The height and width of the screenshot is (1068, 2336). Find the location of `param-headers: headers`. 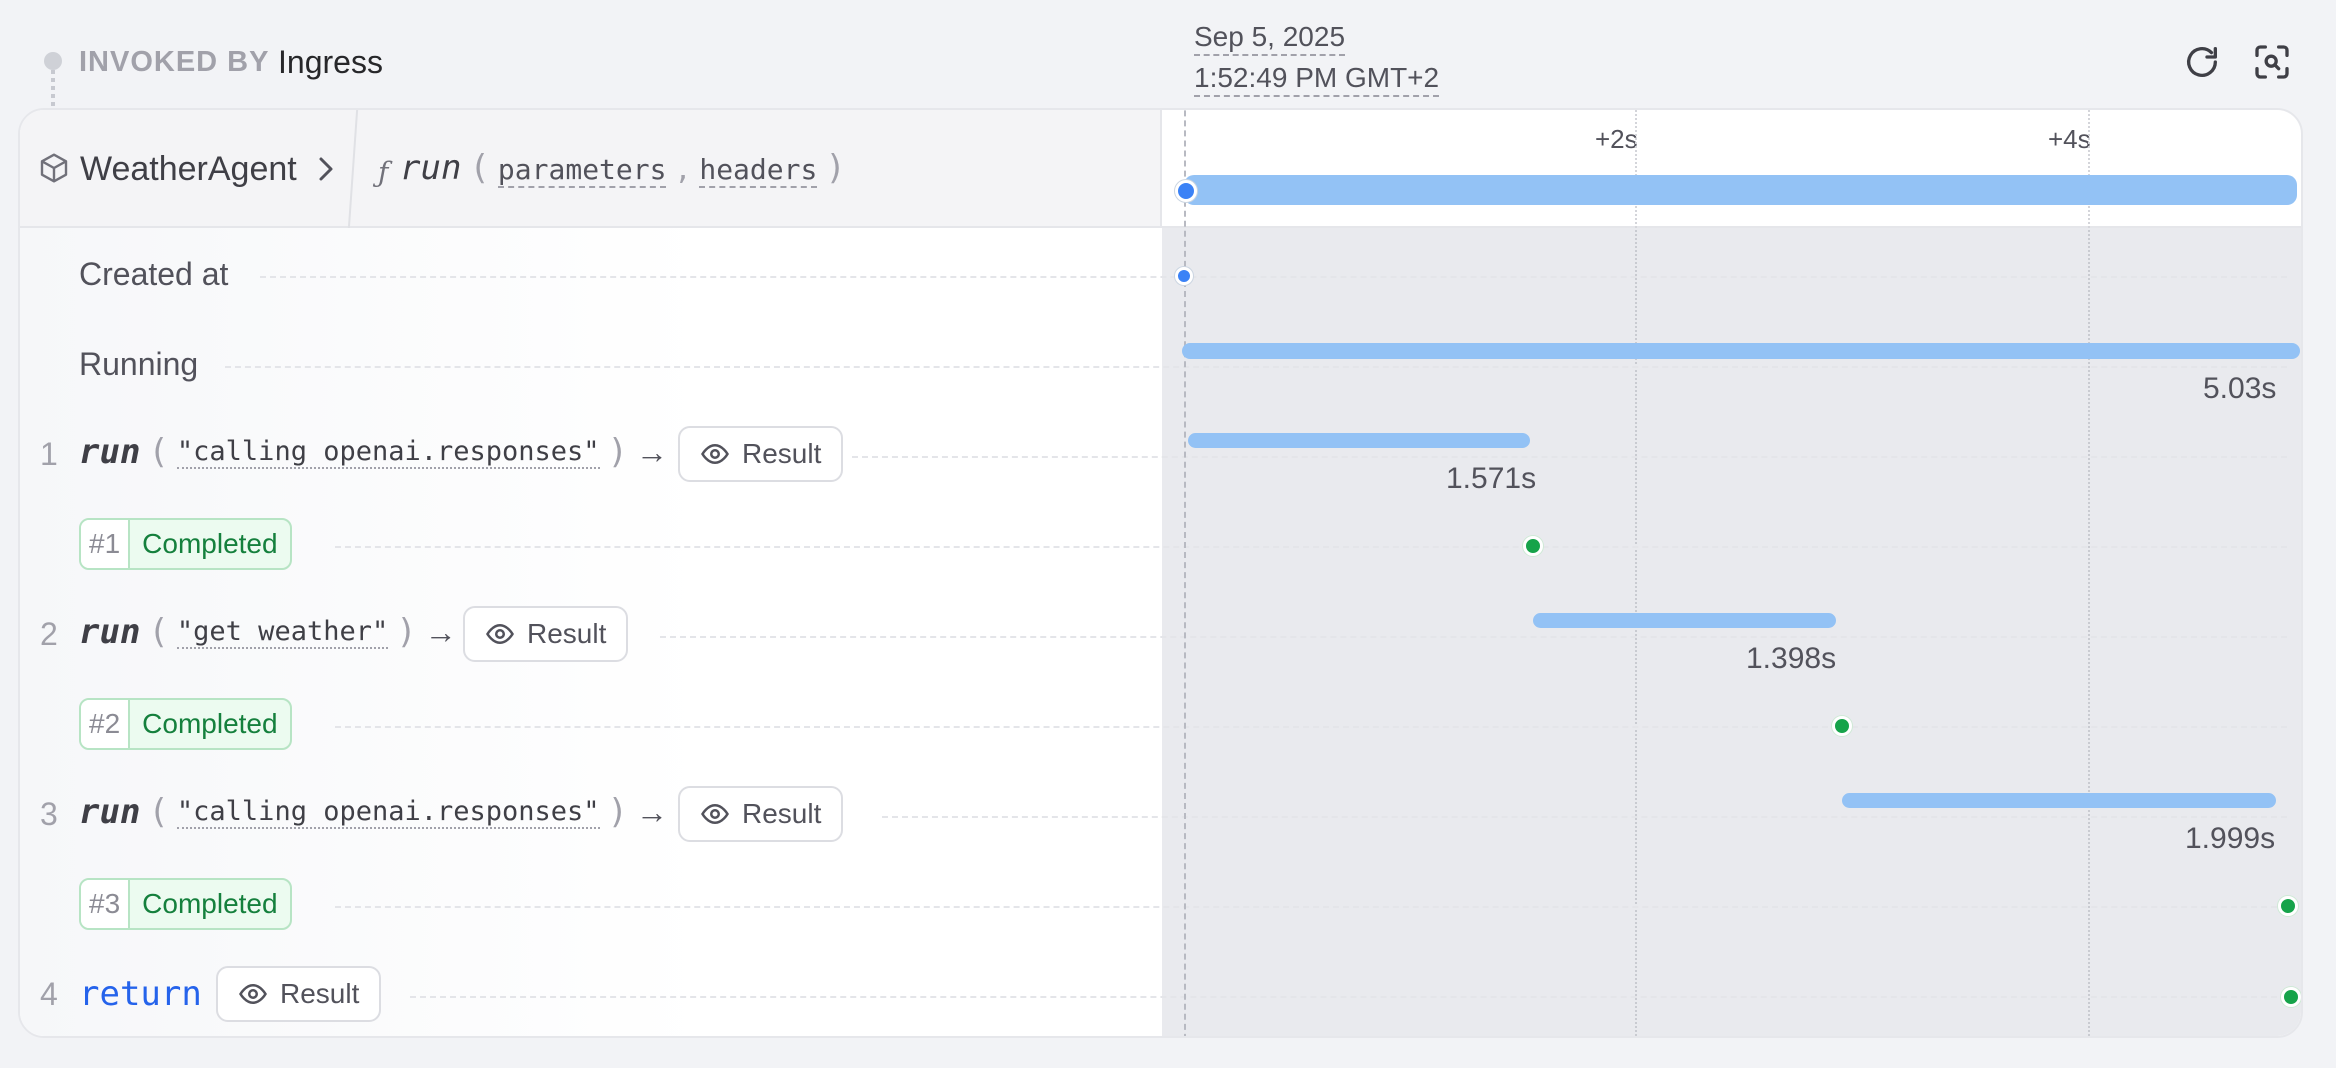

param-headers: headers is located at coordinates (758, 170).